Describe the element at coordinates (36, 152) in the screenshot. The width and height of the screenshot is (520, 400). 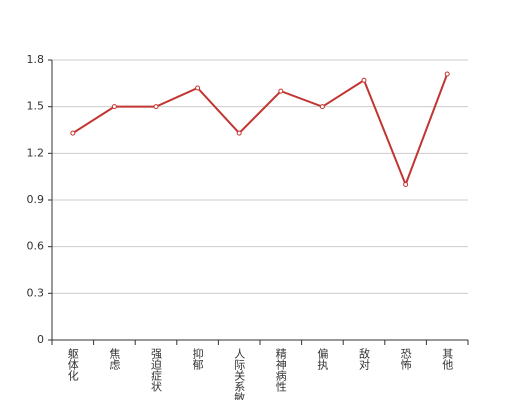
I see `y-tick-label: 1.2` at that location.